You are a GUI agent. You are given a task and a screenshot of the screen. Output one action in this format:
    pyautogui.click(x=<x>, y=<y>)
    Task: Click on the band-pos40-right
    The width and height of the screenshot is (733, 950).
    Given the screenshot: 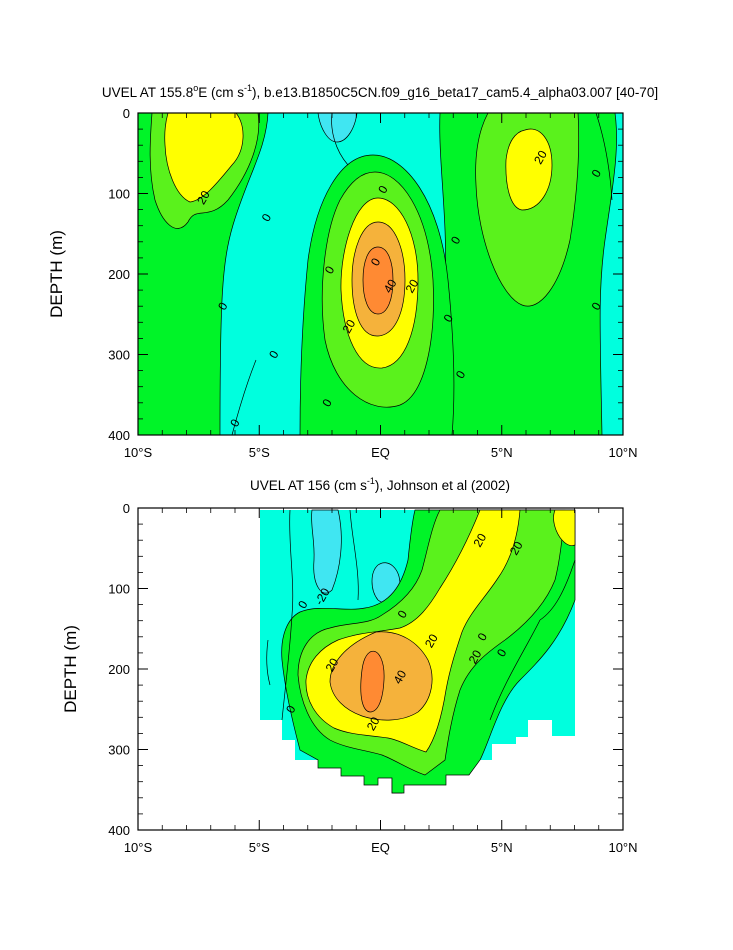 What is the action you would take?
    pyautogui.click(x=529, y=169)
    